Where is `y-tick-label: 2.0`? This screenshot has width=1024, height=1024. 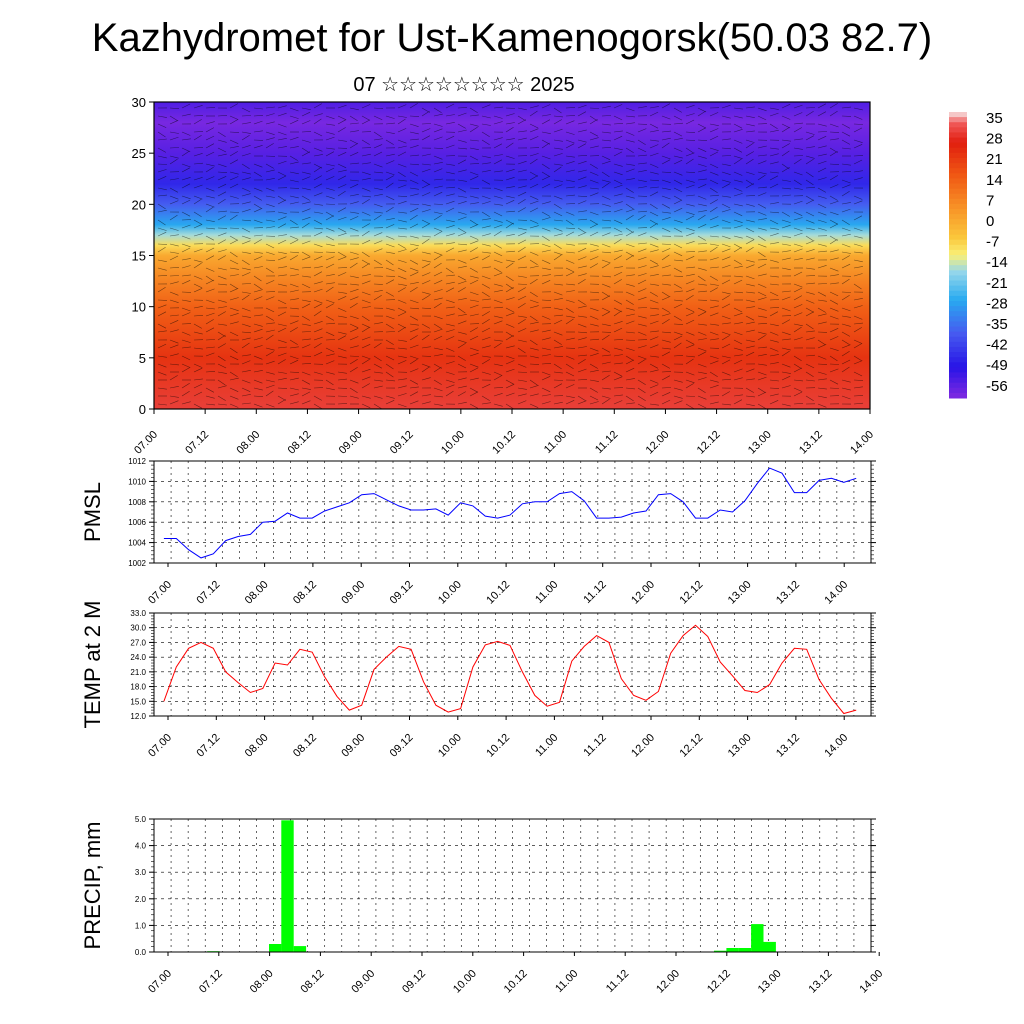
y-tick-label: 2.0 is located at coordinates (141, 899).